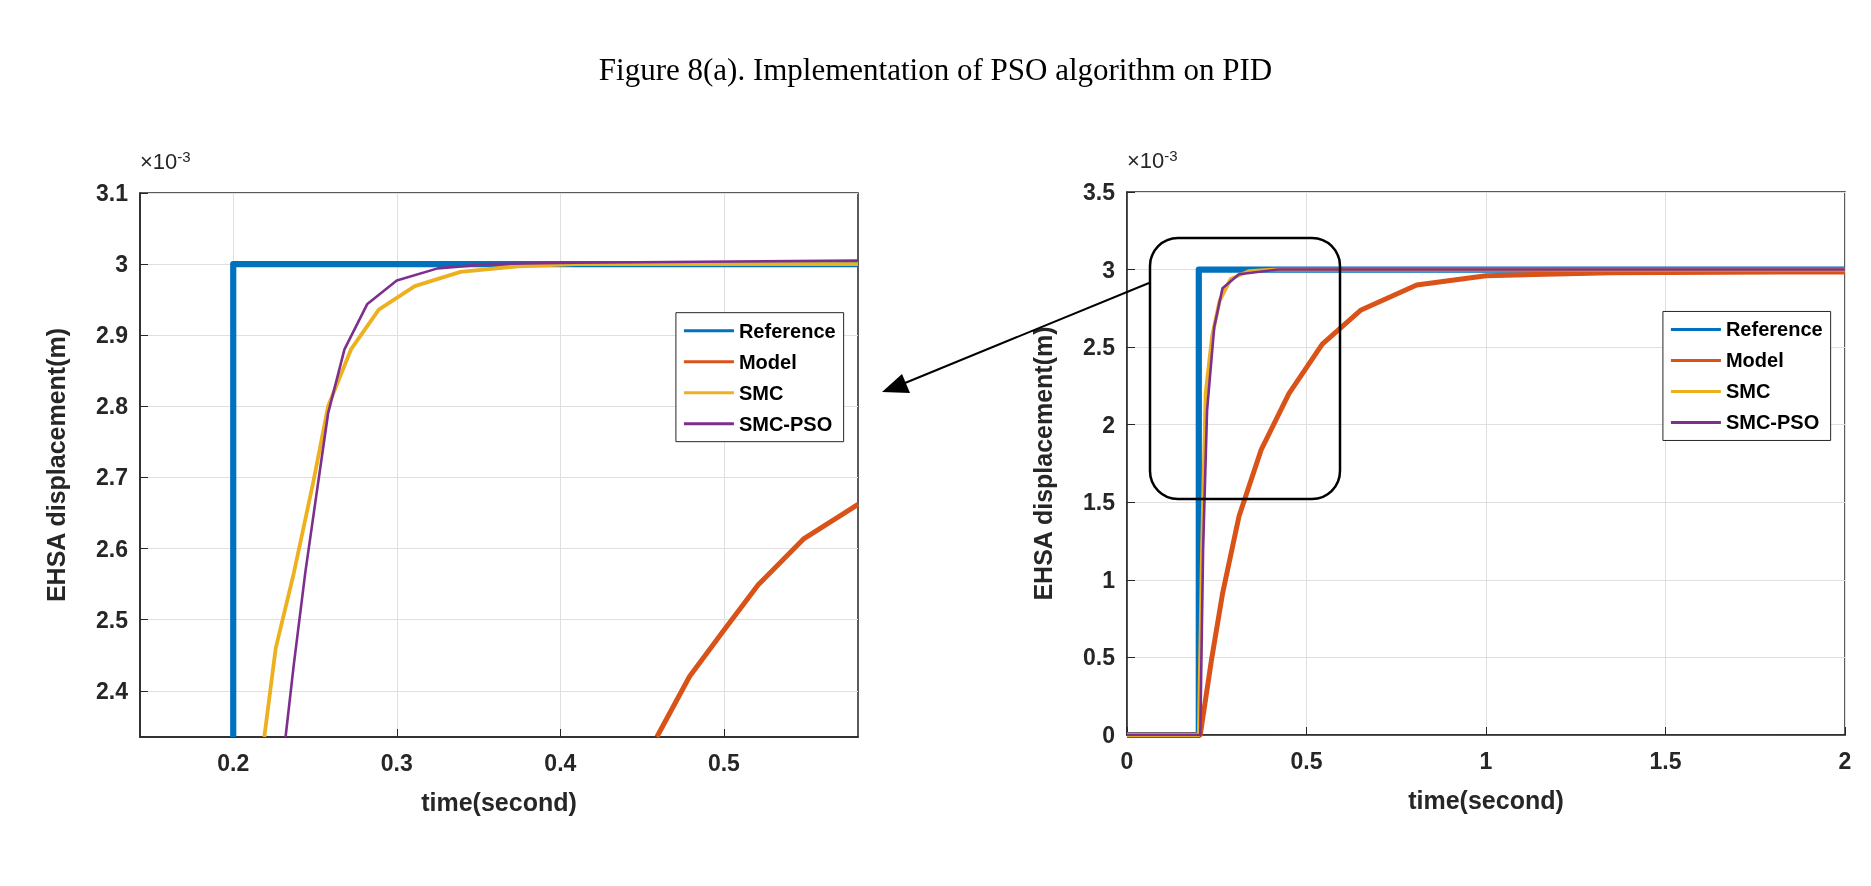  Describe the element at coordinates (112, 690) in the screenshot. I see `y-tick-label: 2.4` at that location.